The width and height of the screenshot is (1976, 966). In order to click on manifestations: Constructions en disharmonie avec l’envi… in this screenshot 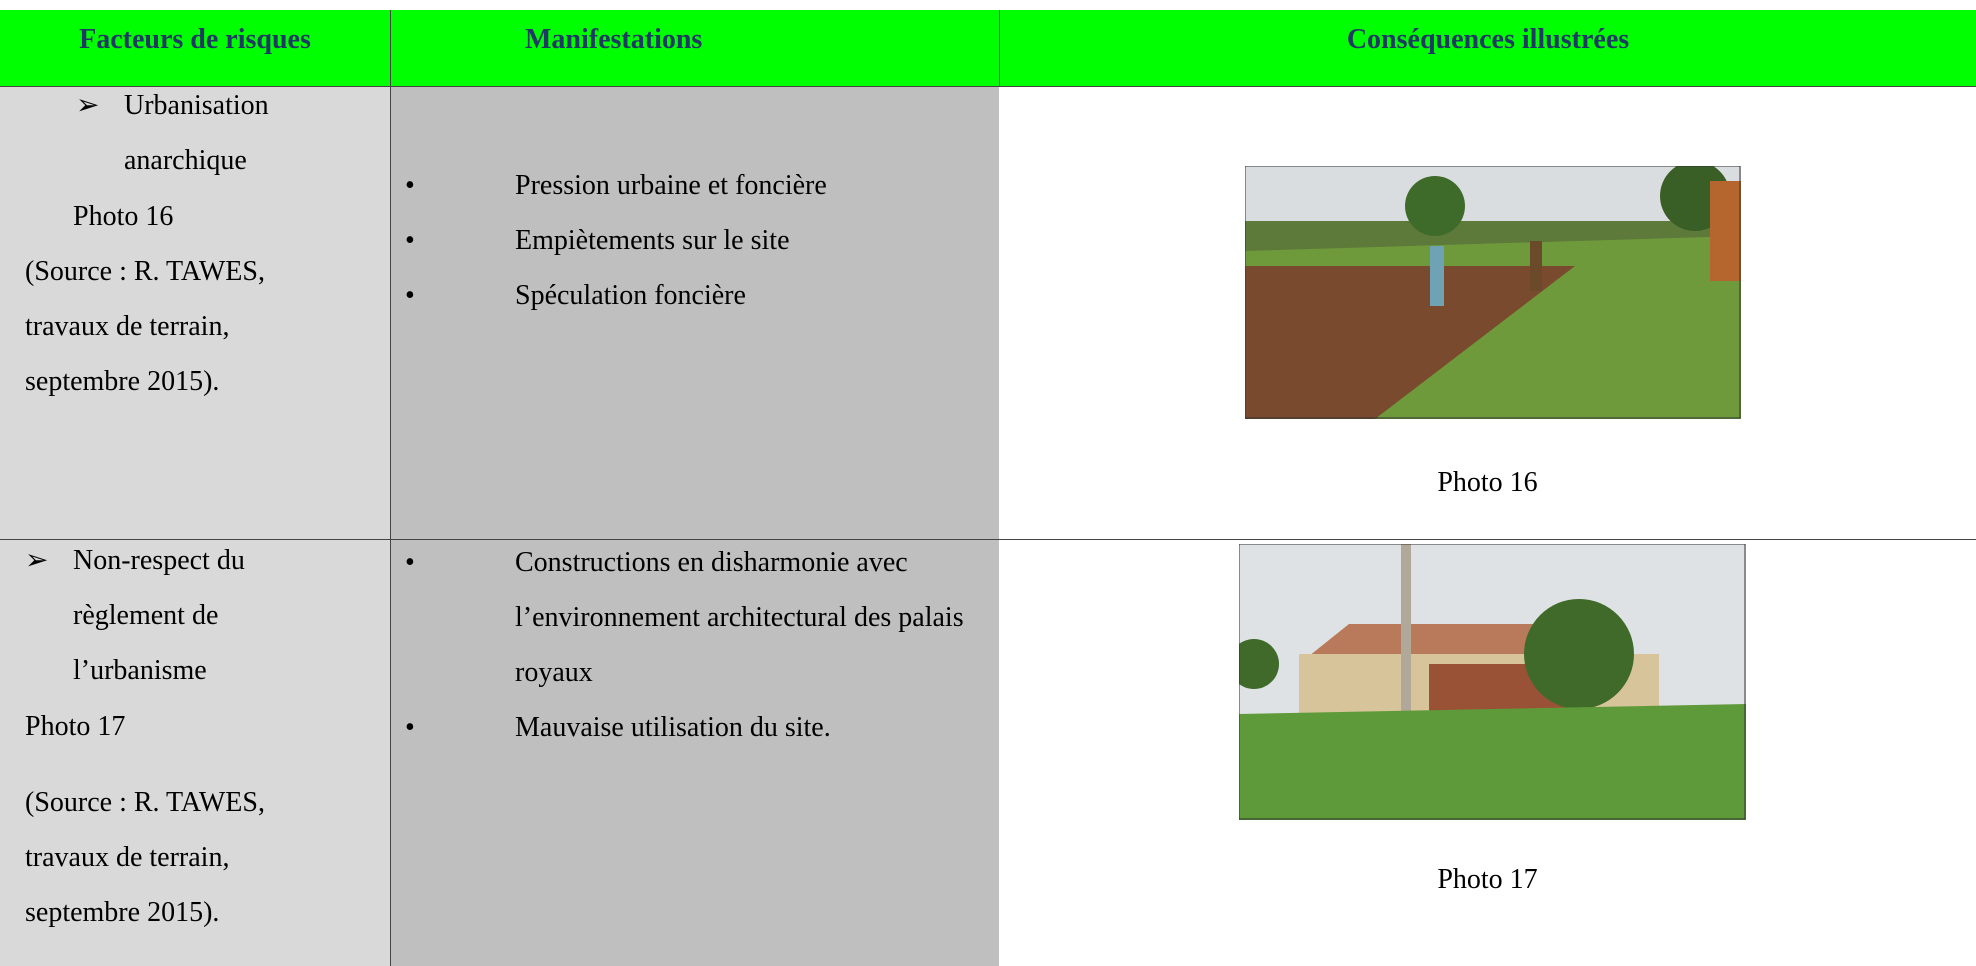, I will do `click(690, 645)`.